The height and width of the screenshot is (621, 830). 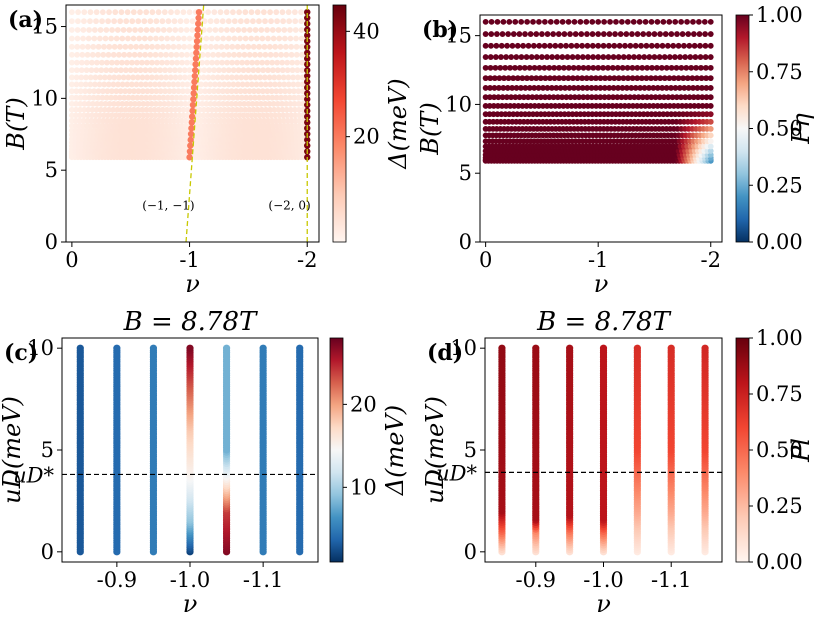 What do you see at coordinates (603, 580) in the screenshot?
I see `x-tick-label: -1.0` at bounding box center [603, 580].